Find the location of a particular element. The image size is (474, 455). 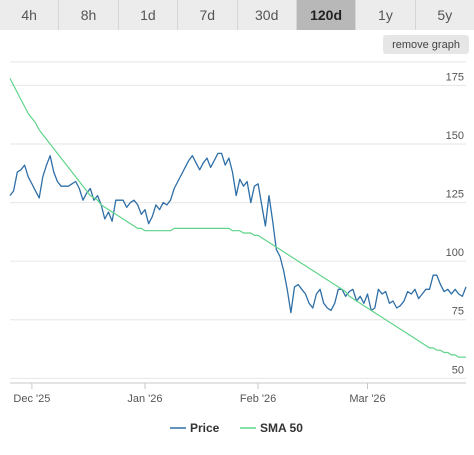

tab-4h: 4h is located at coordinates (30, 15).